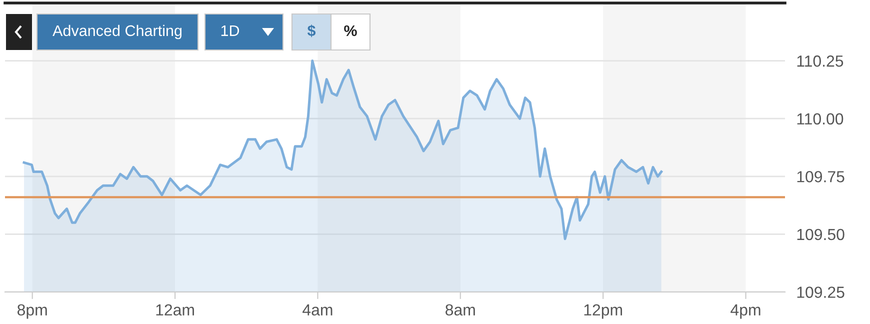 The width and height of the screenshot is (870, 324). Describe the element at coordinates (460, 310) in the screenshot. I see `x-tick-label: 8am` at that location.